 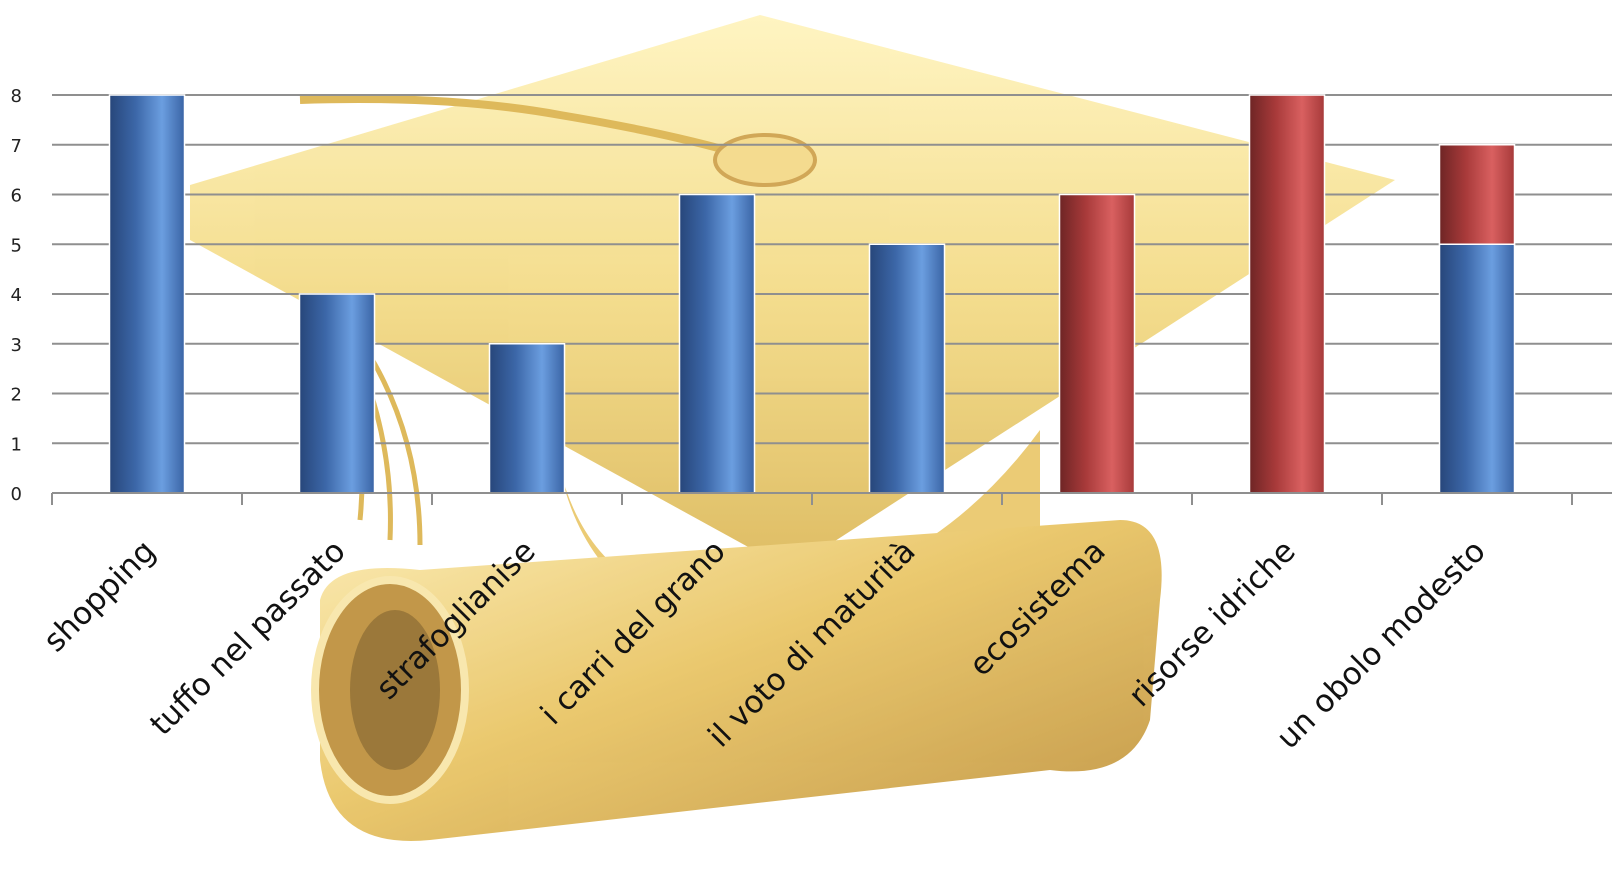 I want to click on x-tick-label: shopping, so click(x=100, y=596).